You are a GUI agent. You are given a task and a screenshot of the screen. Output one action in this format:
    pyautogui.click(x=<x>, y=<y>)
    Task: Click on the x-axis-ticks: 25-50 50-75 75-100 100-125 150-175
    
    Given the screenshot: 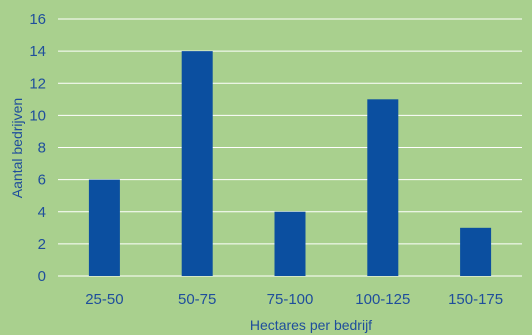 What is the action you would take?
    pyautogui.click(x=294, y=299)
    